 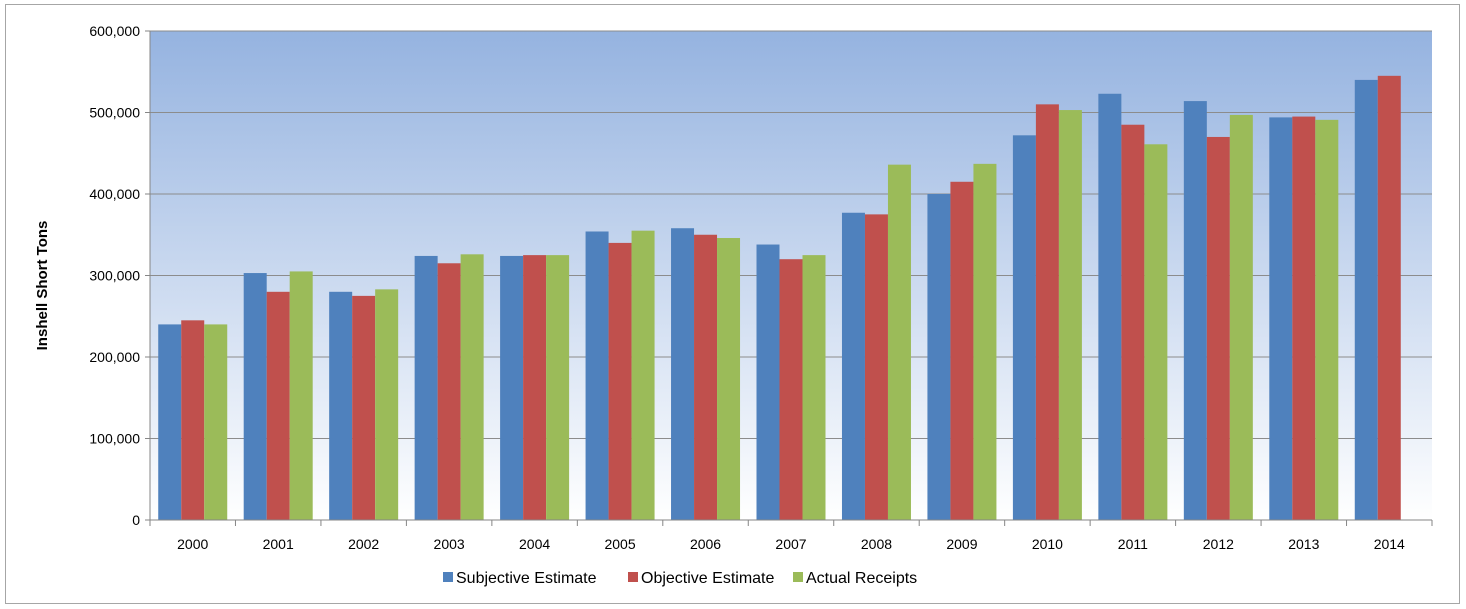 I want to click on bar-actual-receipts-2013, so click(x=1327, y=320).